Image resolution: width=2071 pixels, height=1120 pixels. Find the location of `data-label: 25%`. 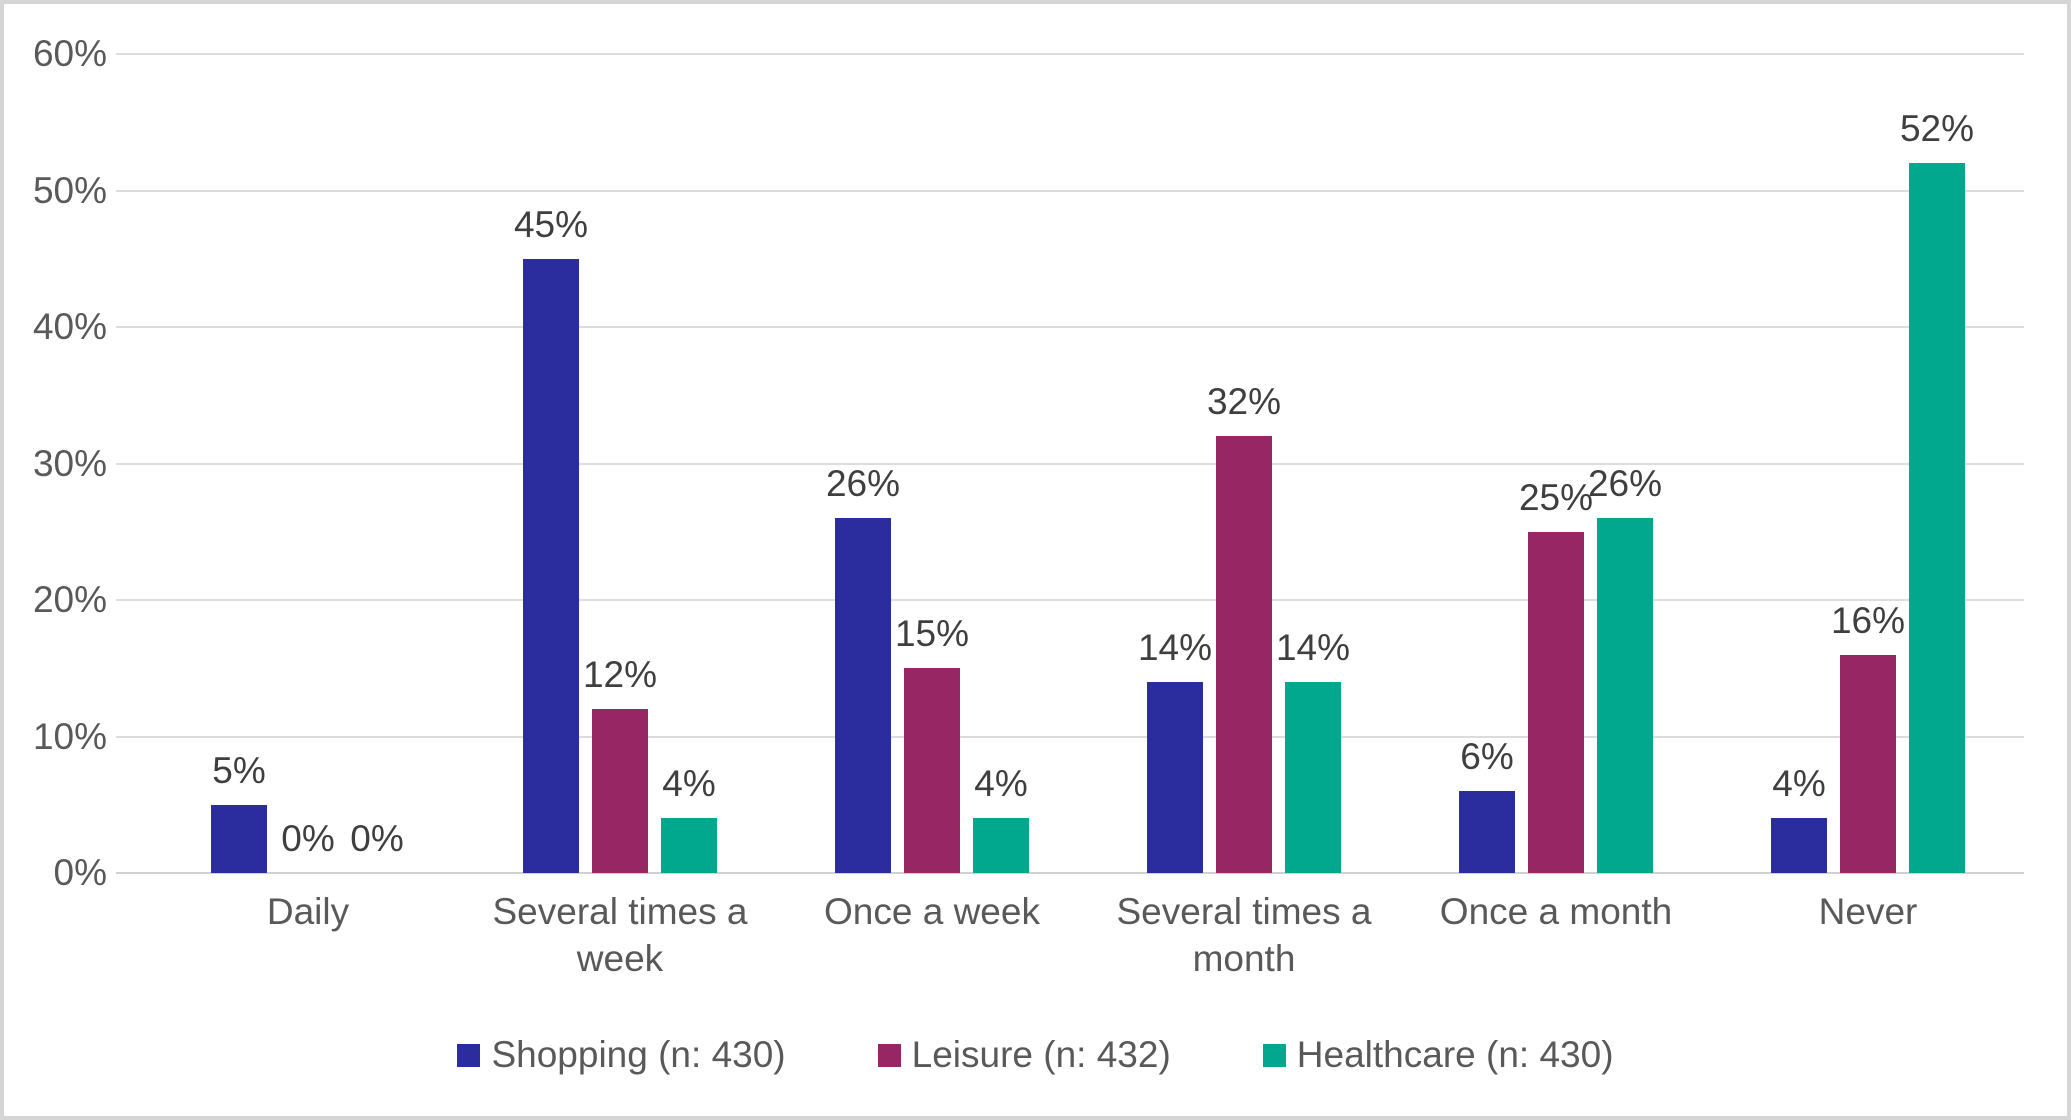

data-label: 25% is located at coordinates (1556, 497).